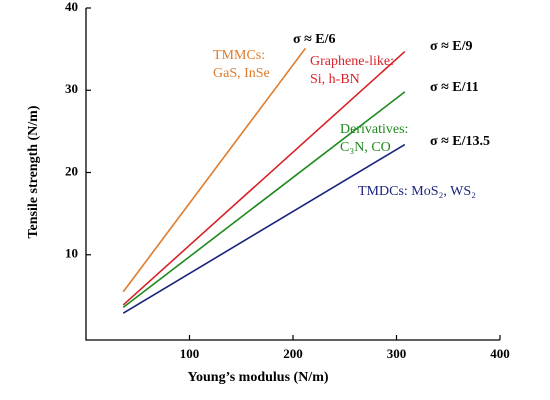  What do you see at coordinates (454, 87) in the screenshot?
I see `formula-label: σ ≈ E/11` at bounding box center [454, 87].